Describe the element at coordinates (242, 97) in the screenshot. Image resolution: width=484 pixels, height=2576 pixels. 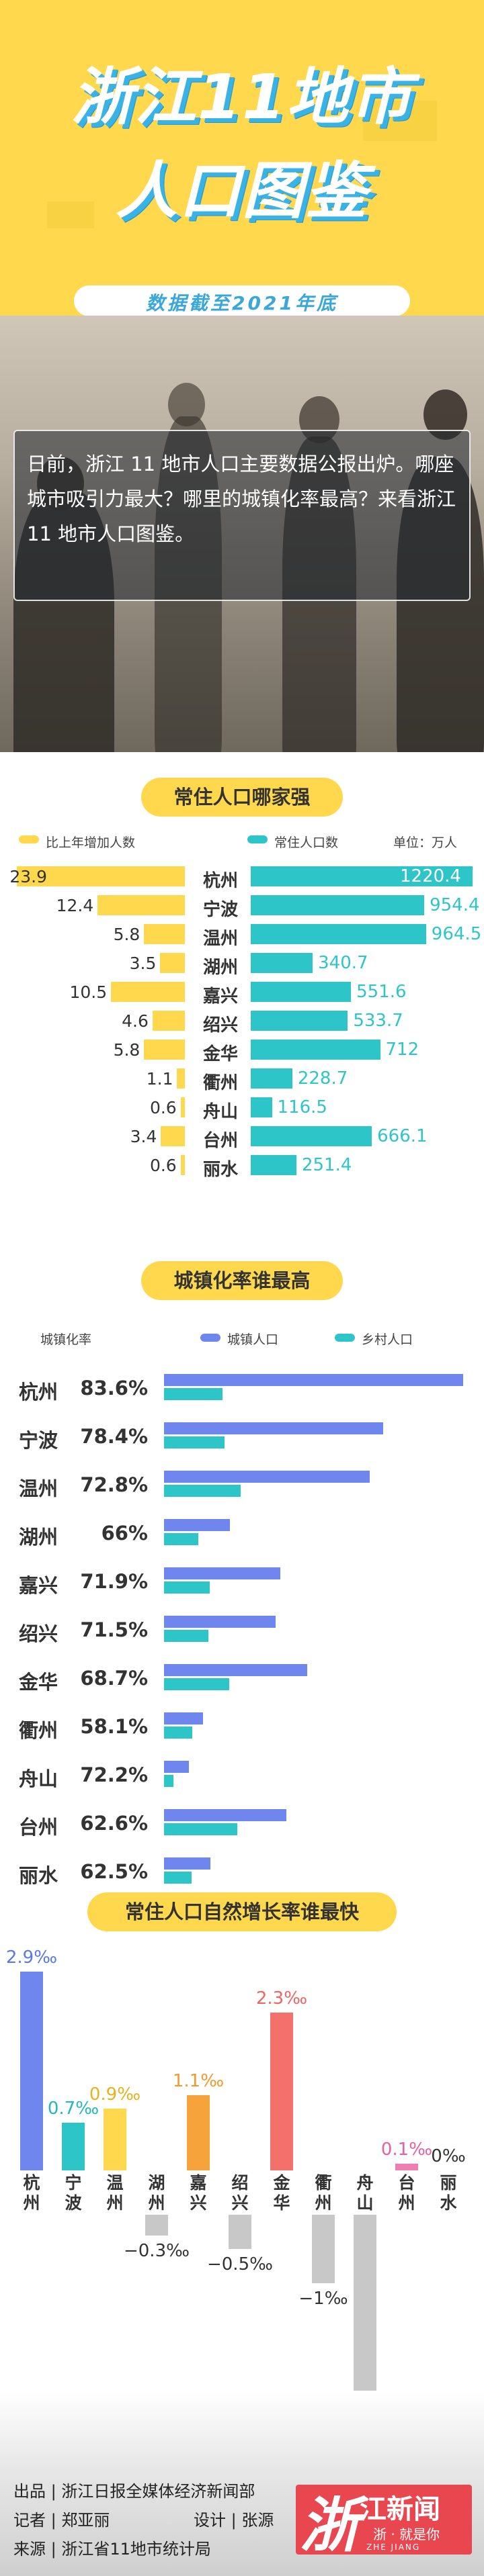
I see `page-title: 浙江11地市` at that location.